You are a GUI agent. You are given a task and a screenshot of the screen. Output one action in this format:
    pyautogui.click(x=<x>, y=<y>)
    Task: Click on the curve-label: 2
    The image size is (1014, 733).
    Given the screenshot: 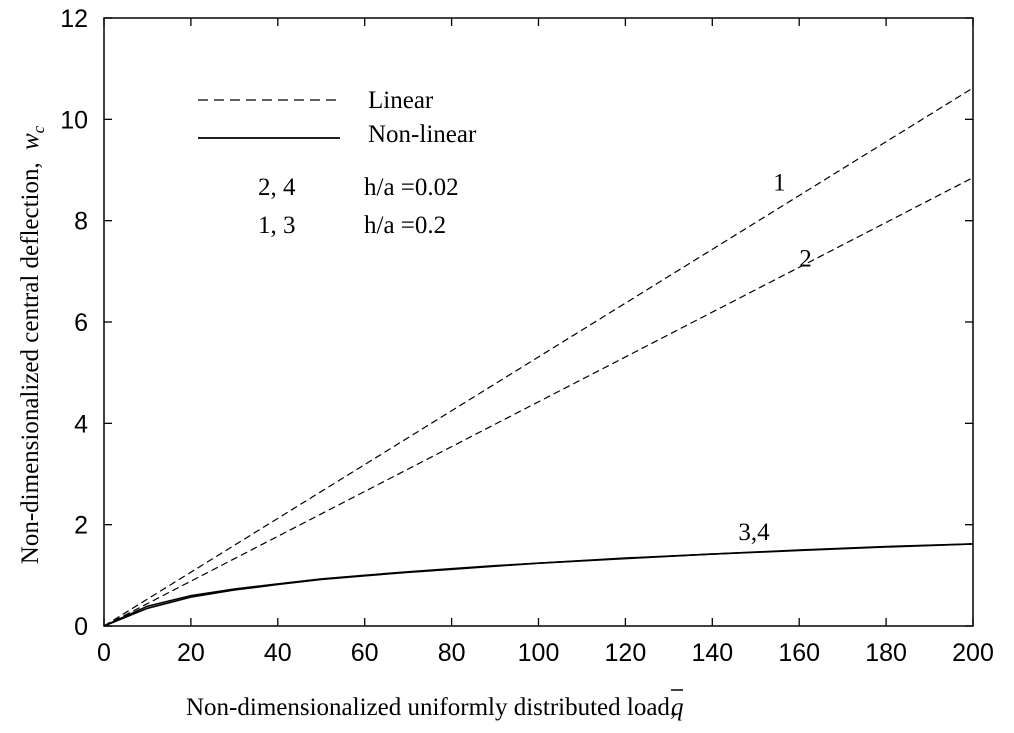 What is the action you would take?
    pyautogui.click(x=805, y=258)
    